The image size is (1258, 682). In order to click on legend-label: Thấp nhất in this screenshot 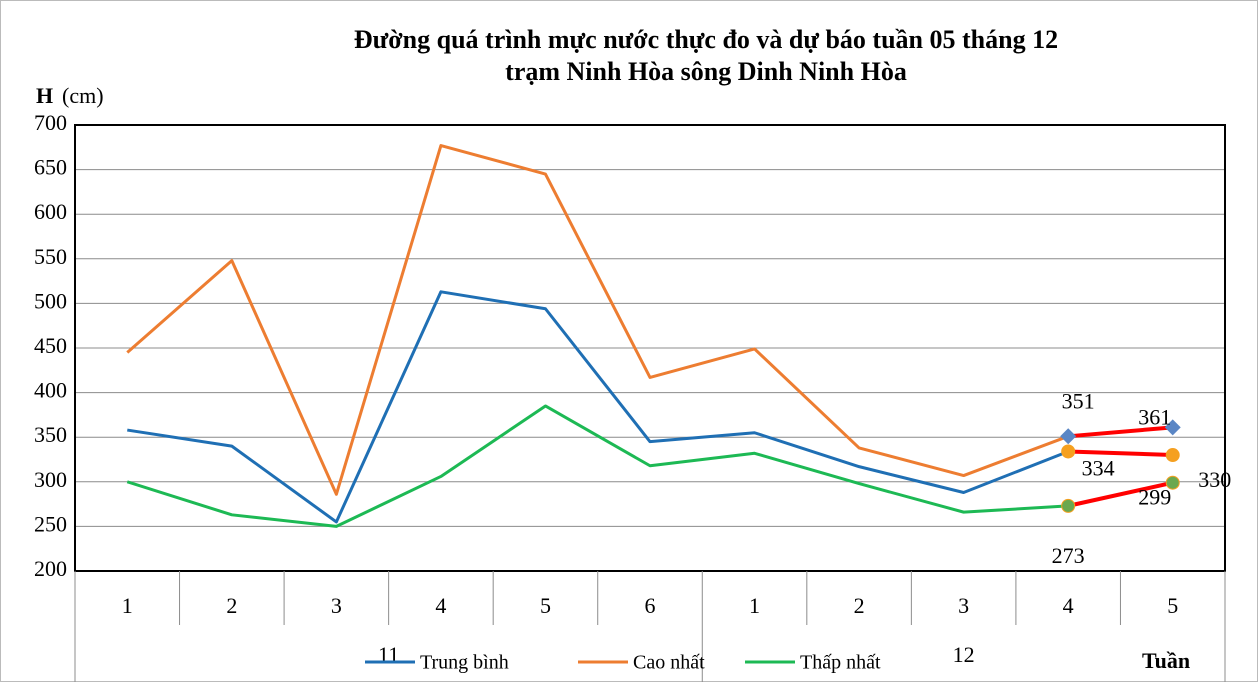, I will do `click(840, 663)`.